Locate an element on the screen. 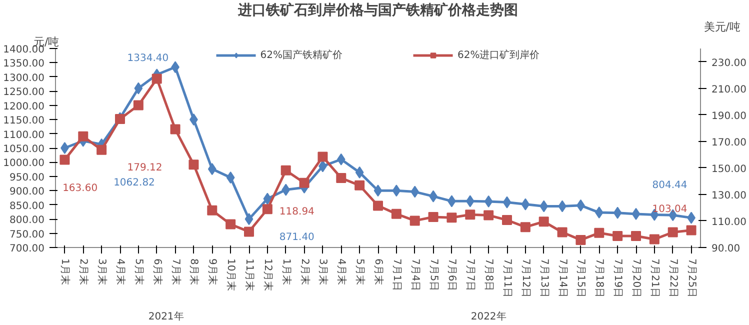  x-tick-label: 7月21日 is located at coordinates (654, 278).